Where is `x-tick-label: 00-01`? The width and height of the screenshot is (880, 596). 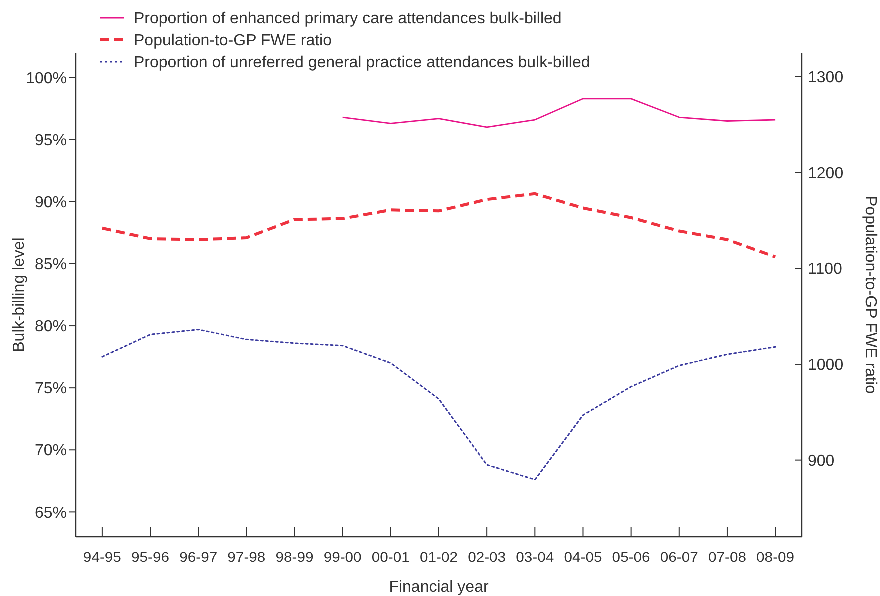 x-tick-label: 00-01 is located at coordinates (391, 557).